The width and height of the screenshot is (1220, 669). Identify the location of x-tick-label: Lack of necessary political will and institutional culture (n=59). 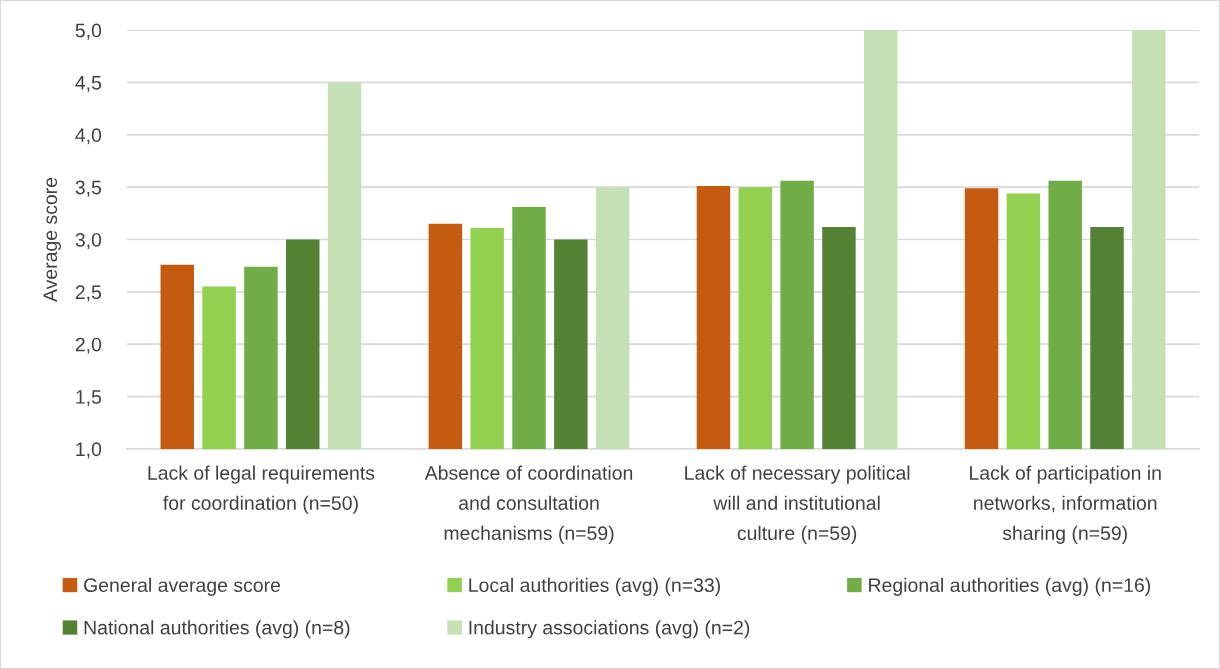
(797, 504).